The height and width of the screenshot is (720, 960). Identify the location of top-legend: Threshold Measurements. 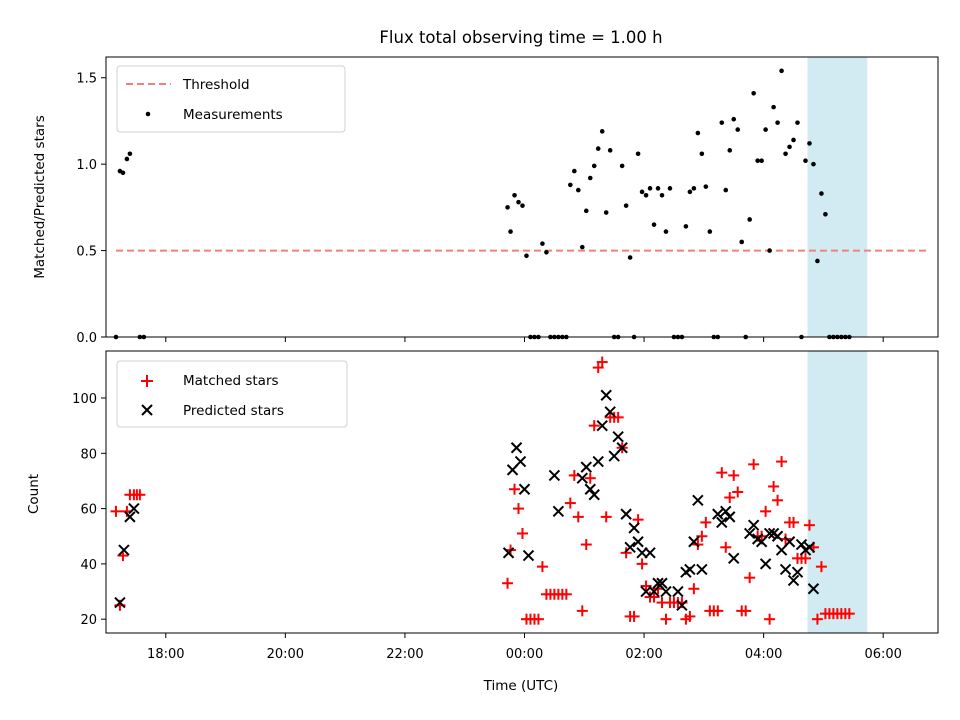
(231, 99).